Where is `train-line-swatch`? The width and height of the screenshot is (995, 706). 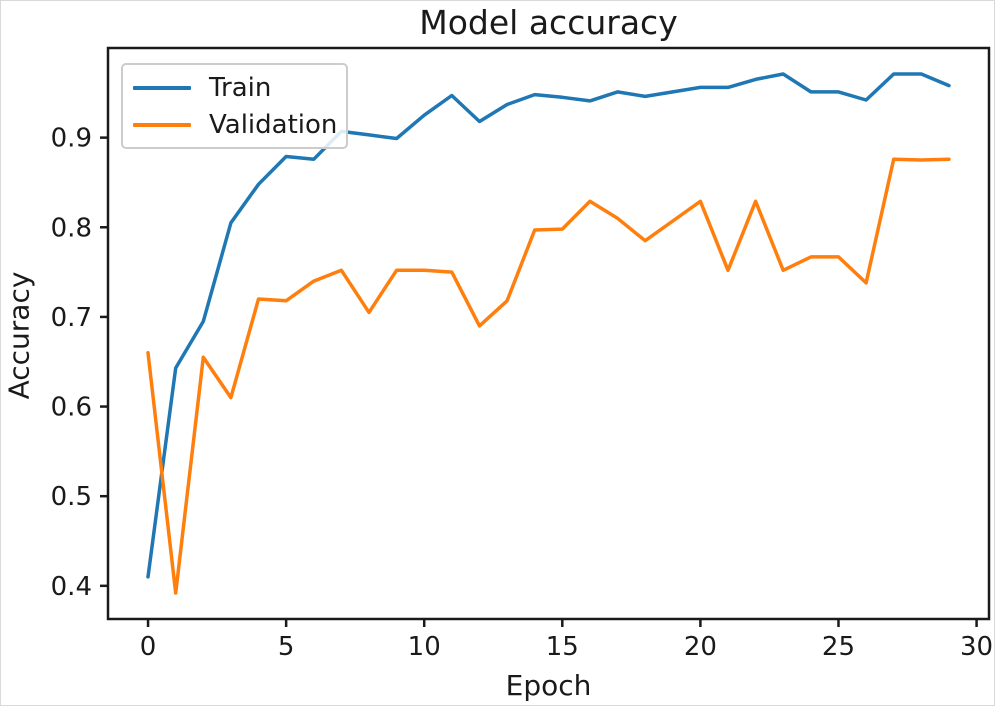 train-line-swatch is located at coordinates (162, 87).